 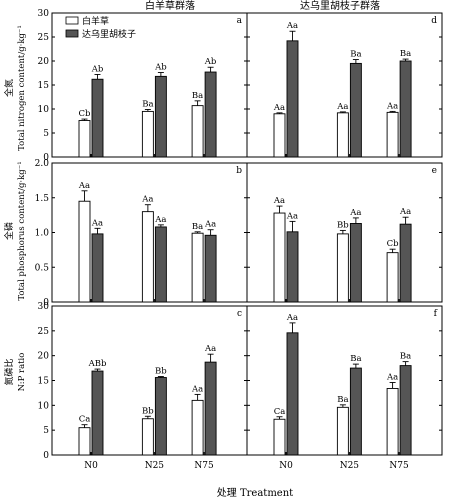 I want to click on panel-label: d, so click(x=434, y=21).